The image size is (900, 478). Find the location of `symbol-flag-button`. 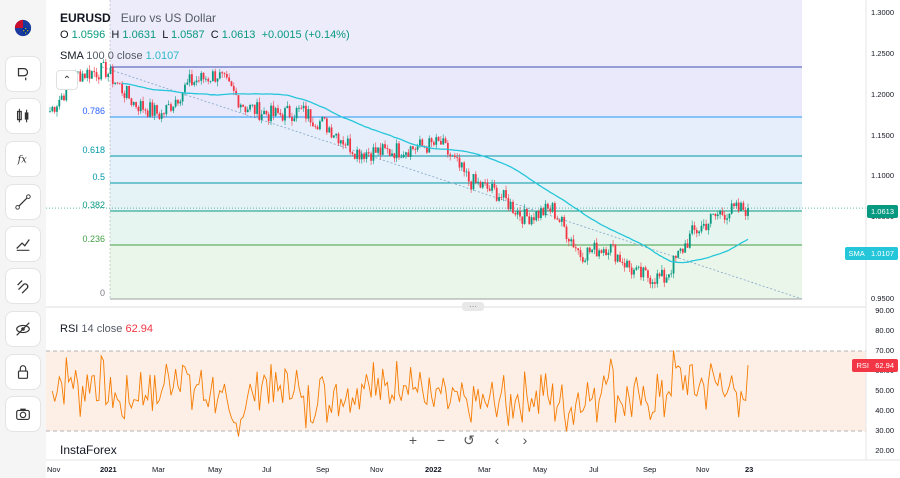

symbol-flag-button is located at coordinates (23, 28).